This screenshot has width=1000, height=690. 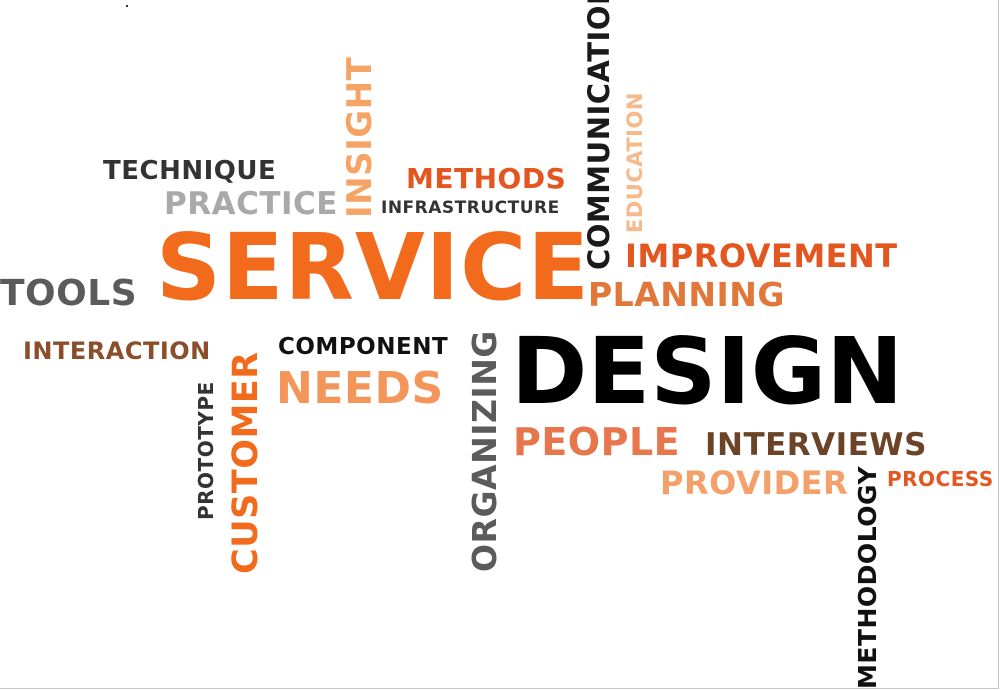 I want to click on word-interviews: INTERVIEWS, so click(x=816, y=445).